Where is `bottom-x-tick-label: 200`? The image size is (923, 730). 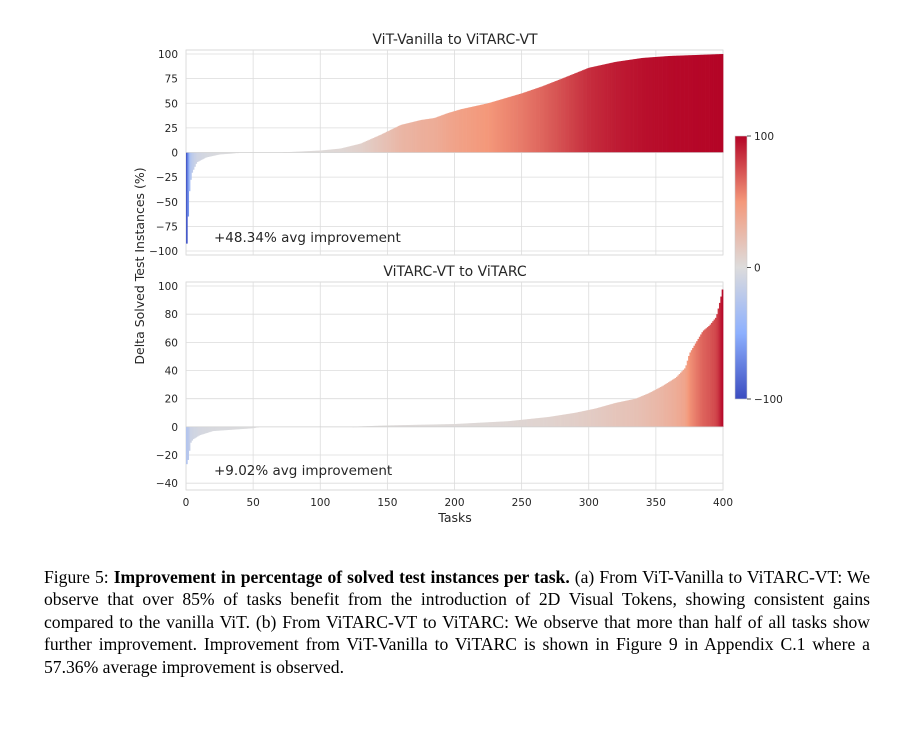
bottom-x-tick-label: 200 is located at coordinates (454, 503).